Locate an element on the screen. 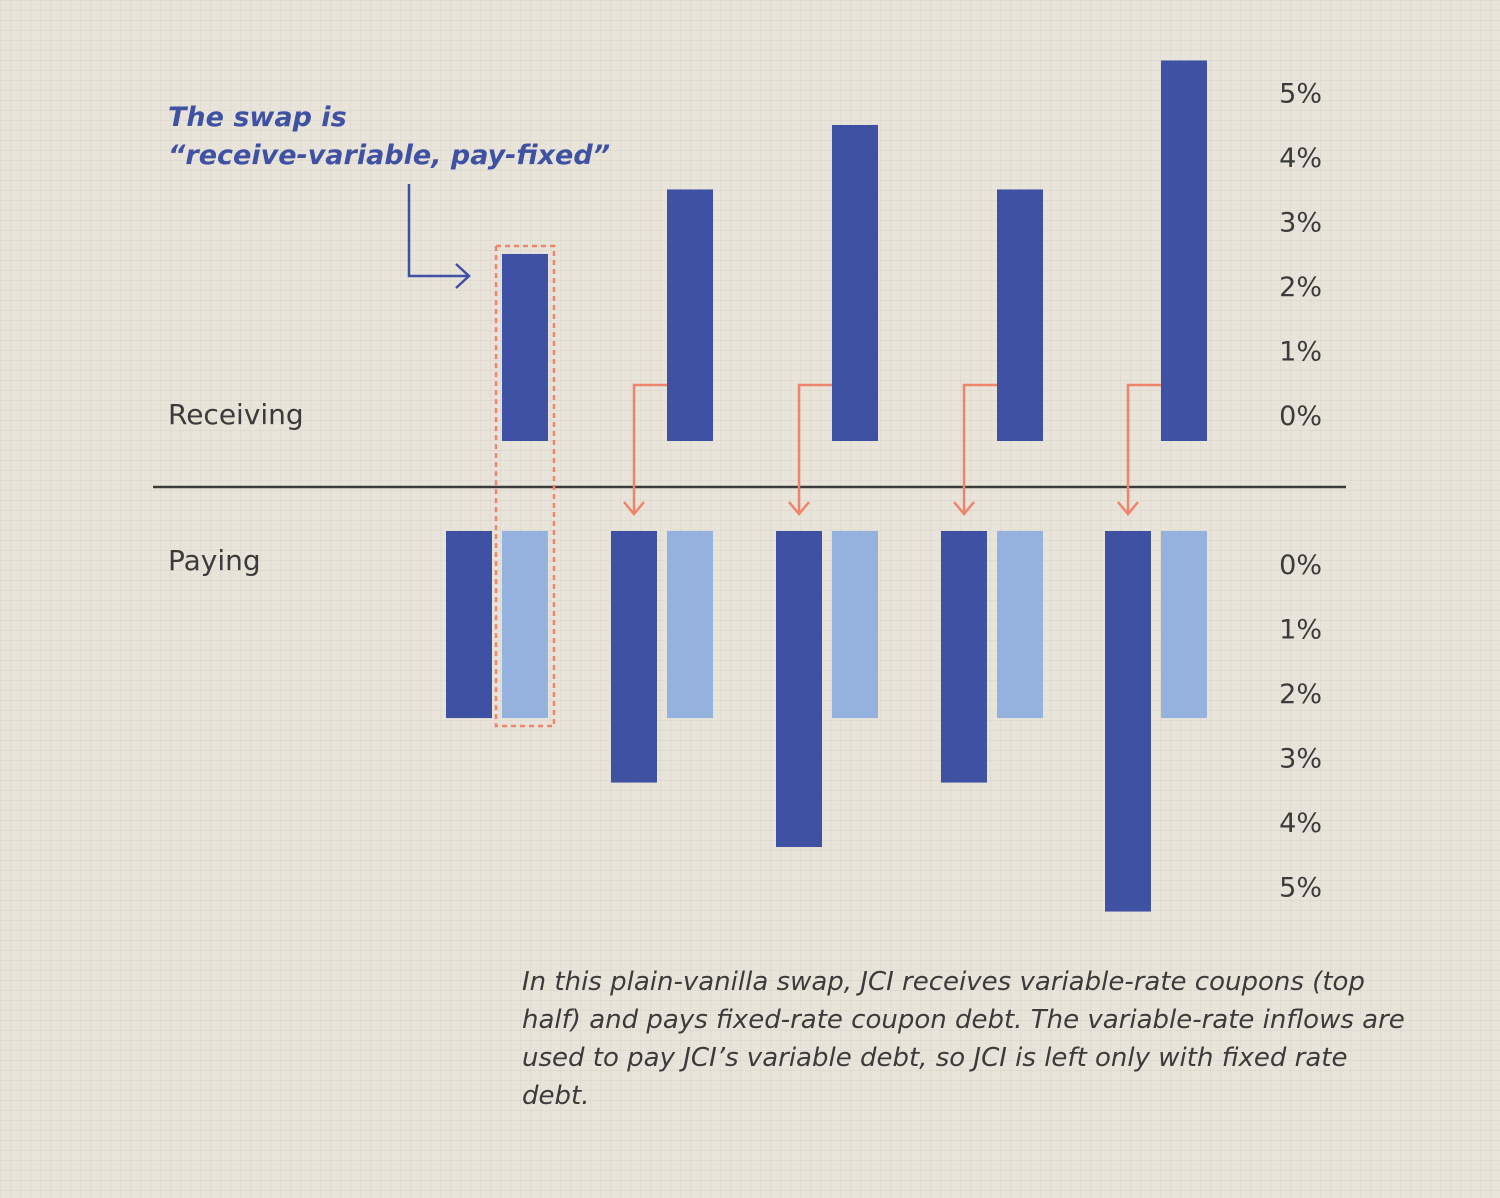  receiving-tick-5pct: 5% is located at coordinates (1300, 94).